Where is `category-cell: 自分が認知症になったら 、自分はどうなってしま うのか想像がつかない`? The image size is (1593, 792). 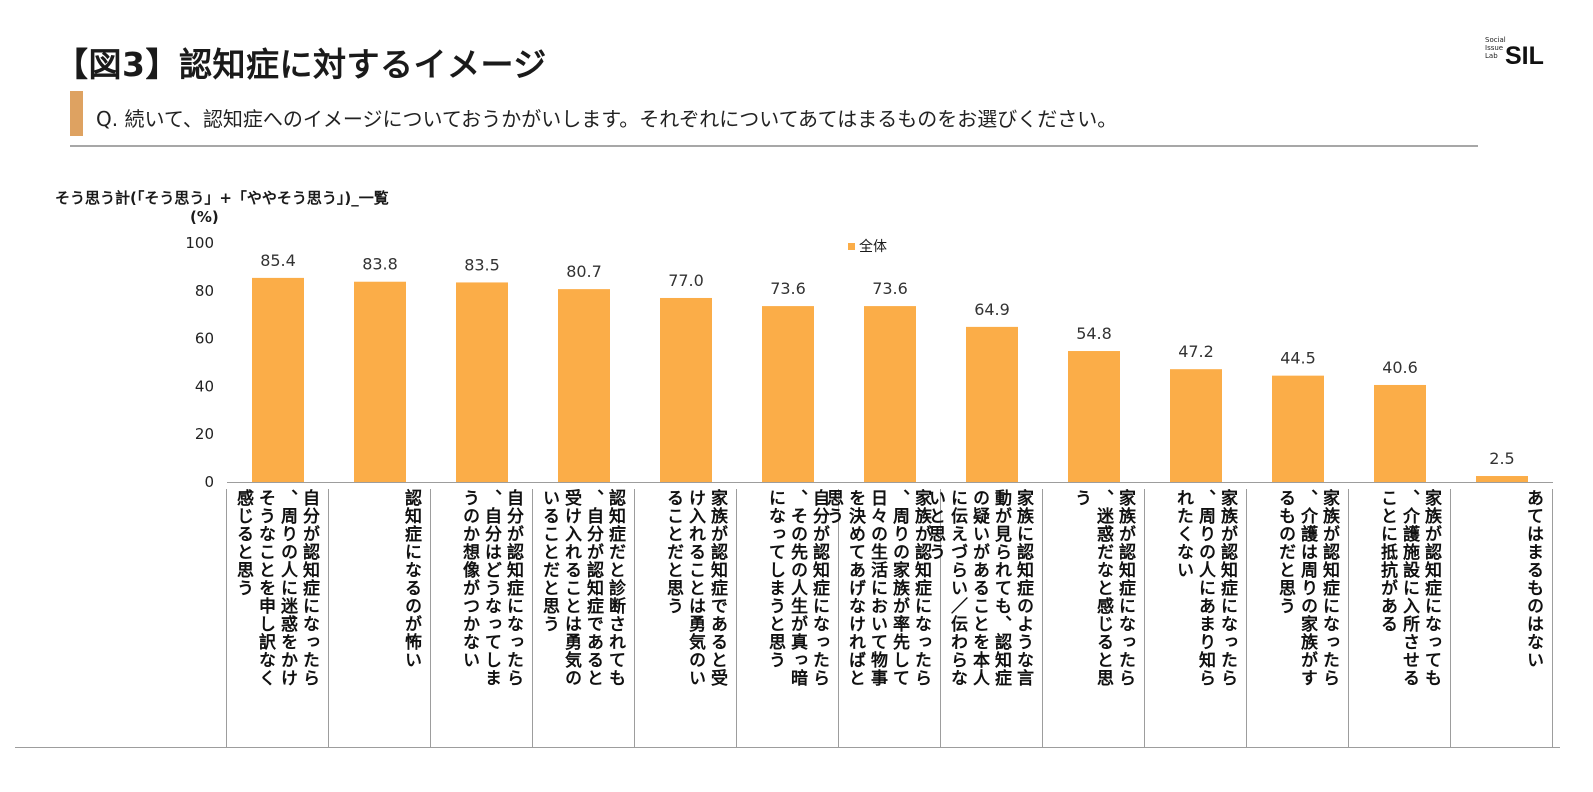
category-cell: 自分が認知症になったら 、自分はどうなってしま うのか想像がつかない is located at coordinates (482, 618).